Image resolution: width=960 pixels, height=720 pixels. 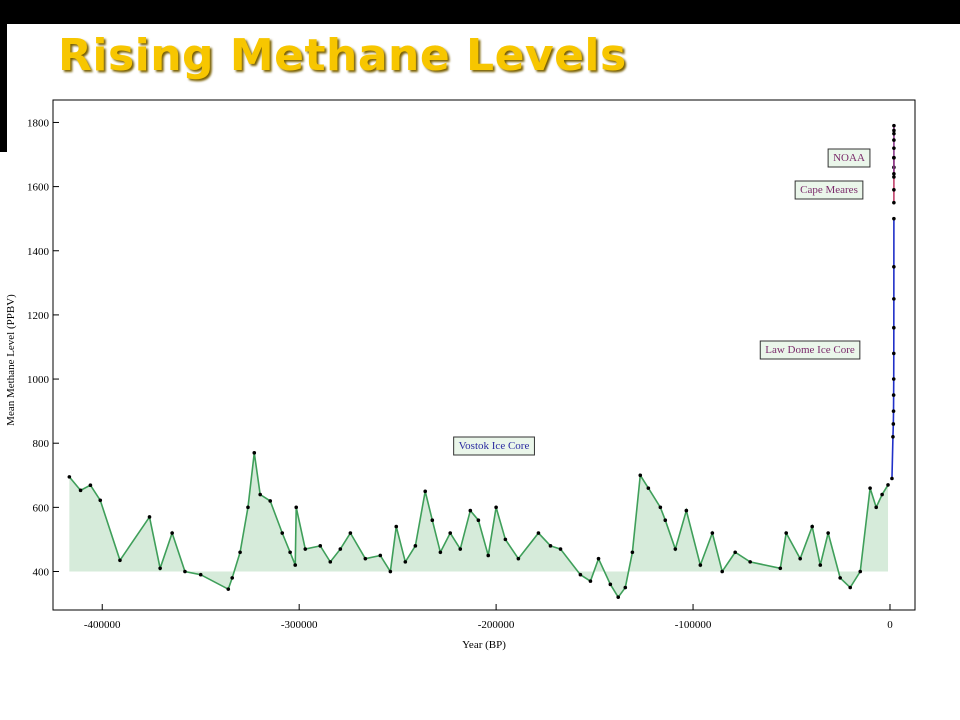 What do you see at coordinates (849, 158) in the screenshot?
I see `series-label: NOAA` at bounding box center [849, 158].